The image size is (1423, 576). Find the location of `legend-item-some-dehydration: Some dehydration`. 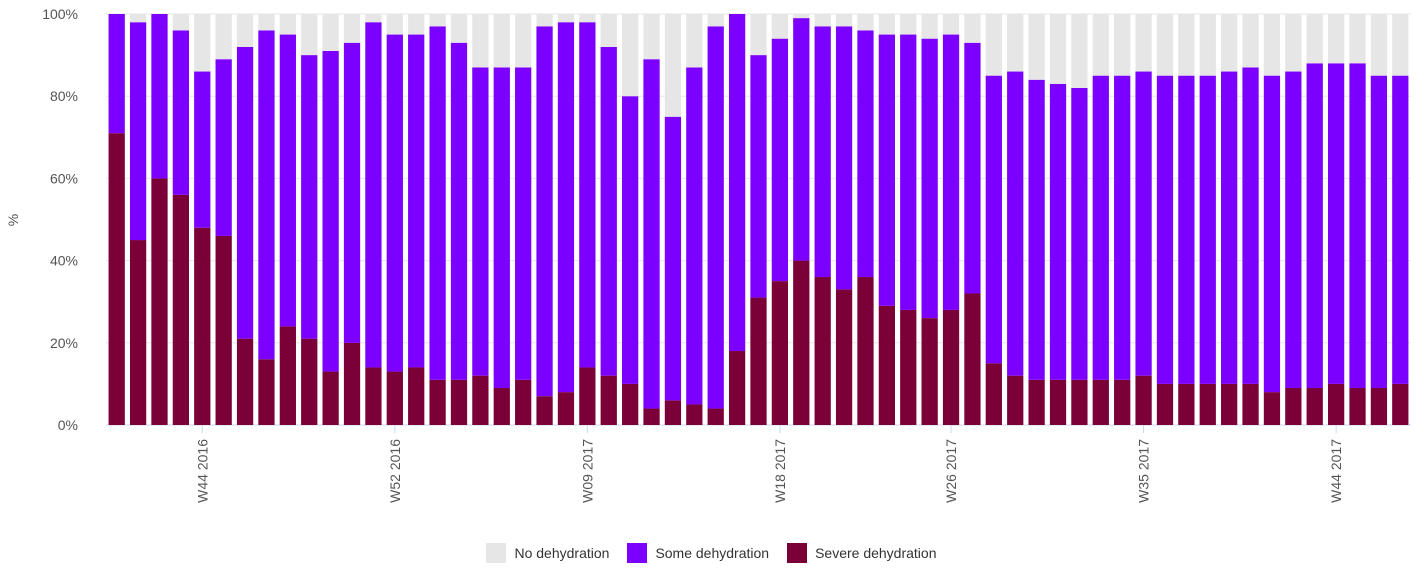

legend-item-some-dehydration: Some dehydration is located at coordinates (698, 553).